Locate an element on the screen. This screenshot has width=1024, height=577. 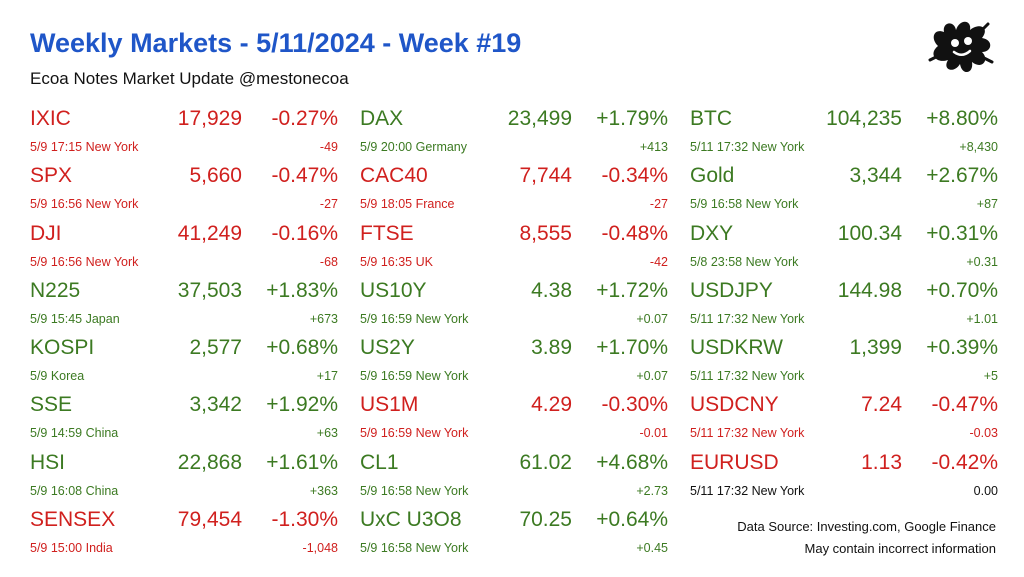
market-percent-change: +1.83% is located at coordinates (302, 290).